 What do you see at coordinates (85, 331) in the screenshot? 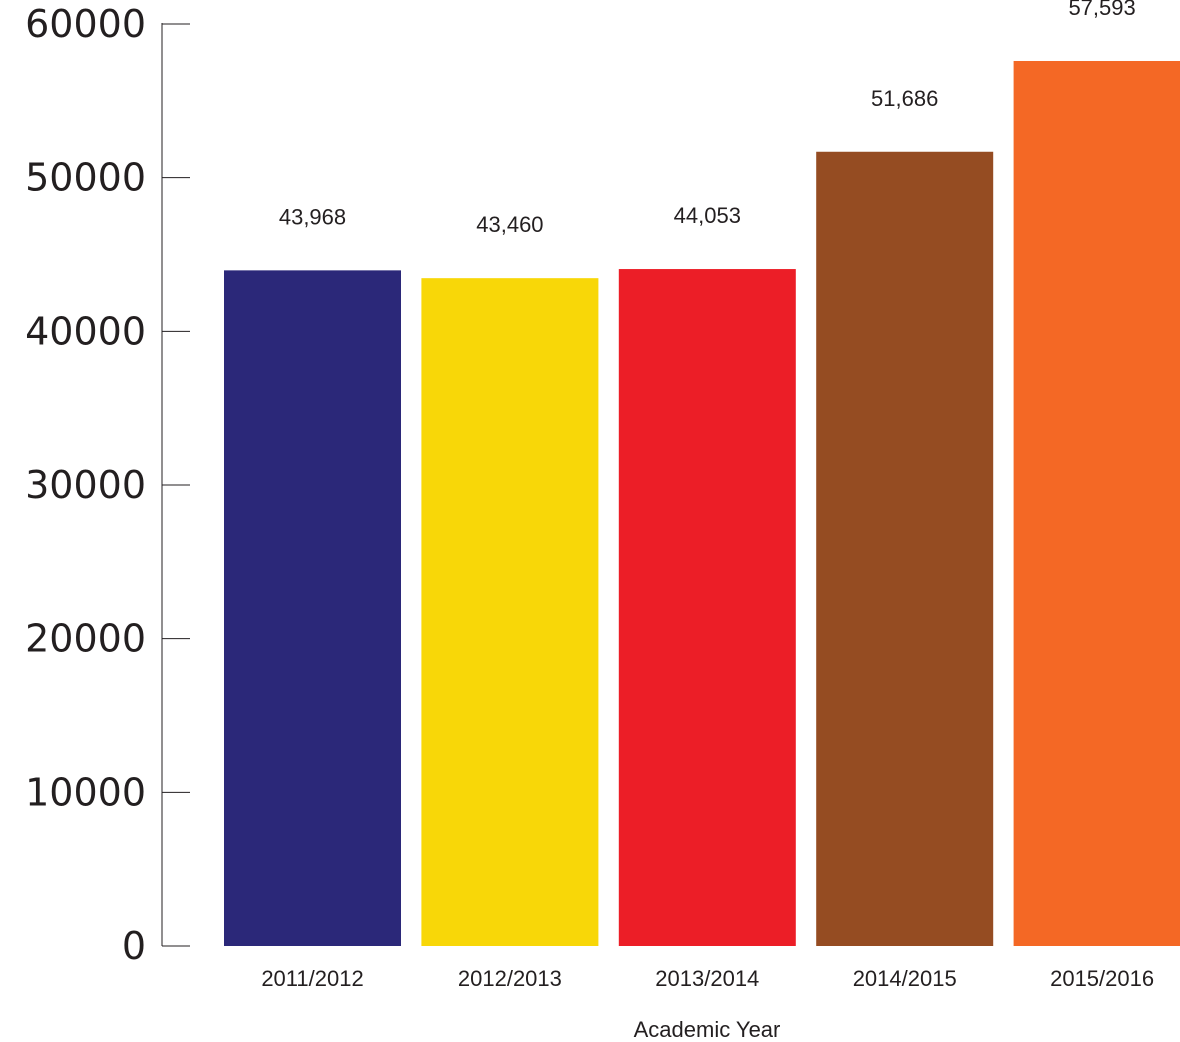
I see `y-tick-label: 40000` at bounding box center [85, 331].